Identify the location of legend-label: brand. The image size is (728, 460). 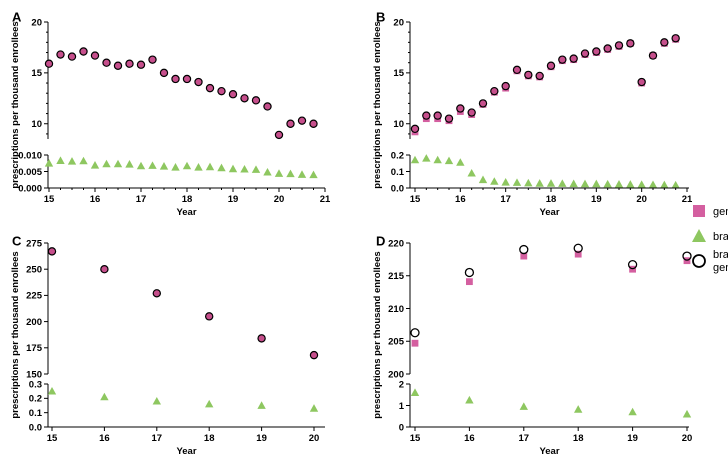
(720, 237).